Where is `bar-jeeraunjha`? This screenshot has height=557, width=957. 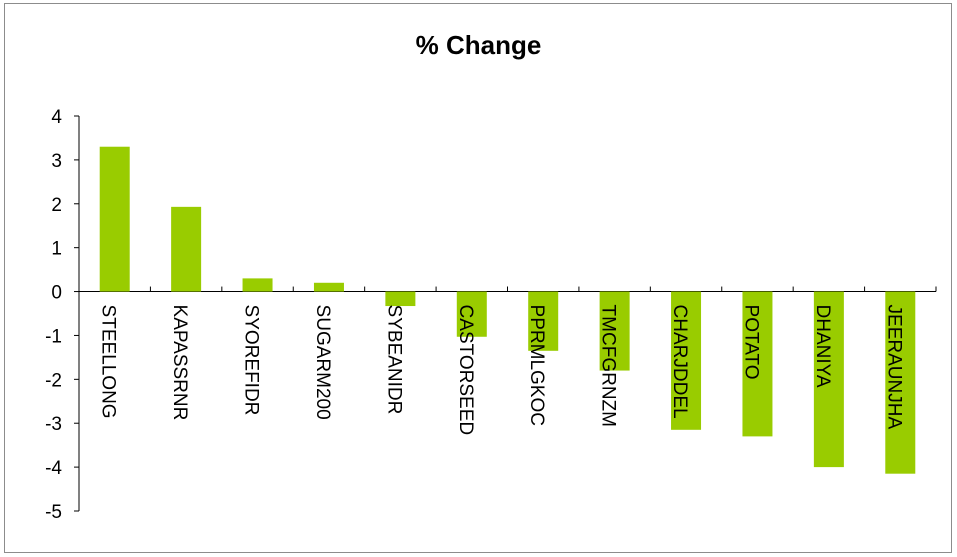
bar-jeeraunjha is located at coordinates (900, 382).